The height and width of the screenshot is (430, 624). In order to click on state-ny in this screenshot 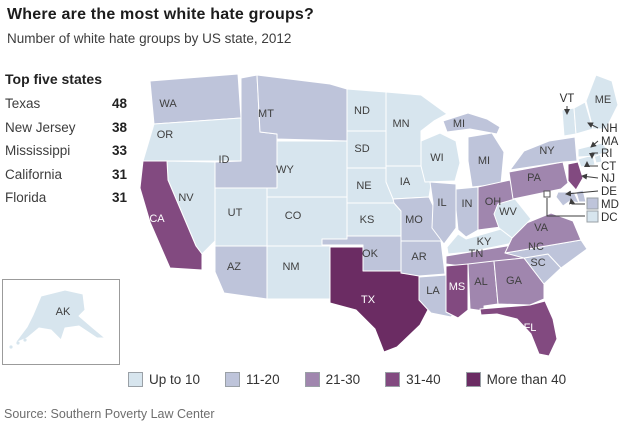, I will do `click(543, 153)`.